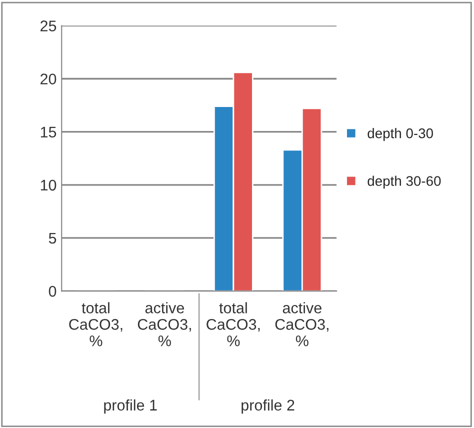 This screenshot has height=428, width=474. I want to click on text: profile 2, so click(268, 406).